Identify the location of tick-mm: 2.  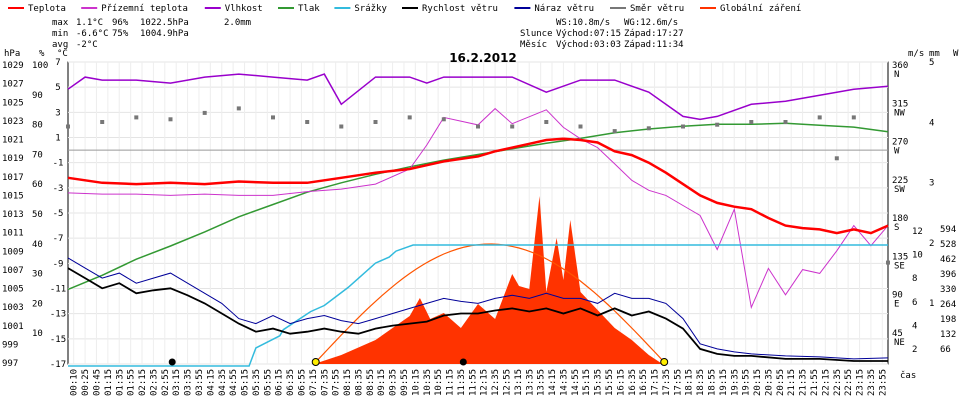
(931, 244).